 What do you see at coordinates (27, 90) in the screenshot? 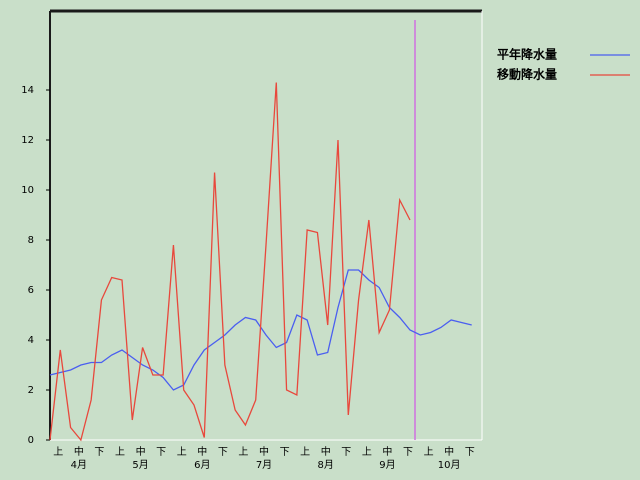
I see `y-tick-label: 14` at bounding box center [27, 90].